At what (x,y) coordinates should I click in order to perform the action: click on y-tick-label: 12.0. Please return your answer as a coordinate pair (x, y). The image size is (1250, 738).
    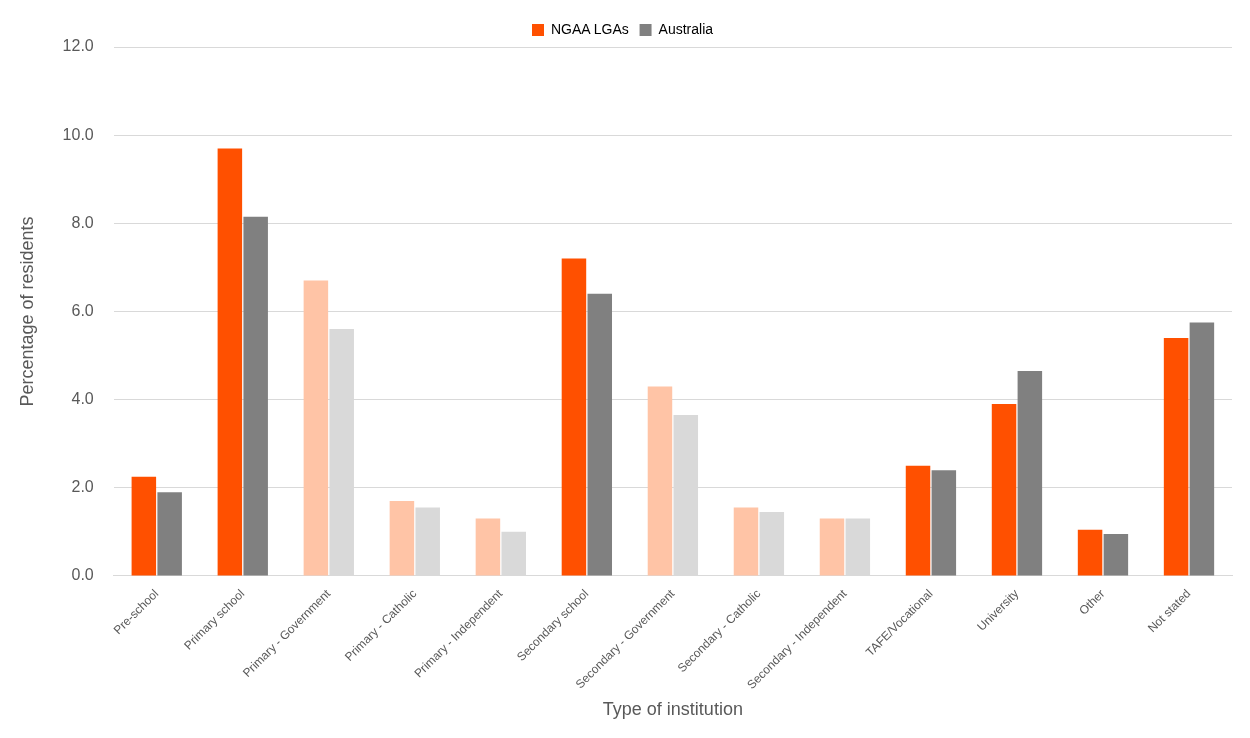
    Looking at the image, I should click on (78, 46).